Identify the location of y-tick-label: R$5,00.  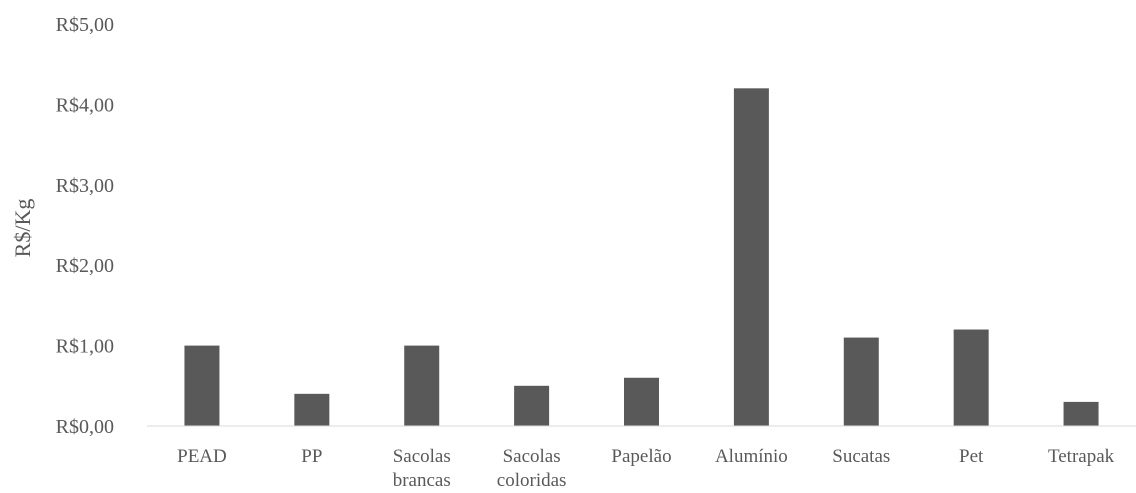
(85, 25).